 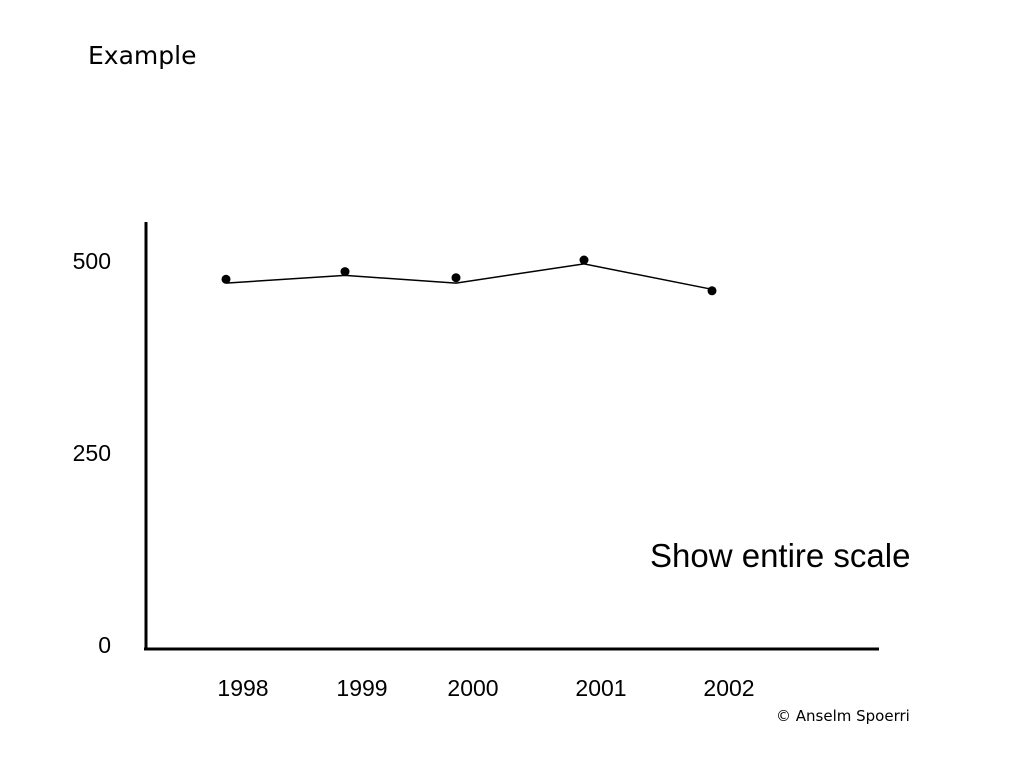 I want to click on x-tick-labels: 1998 1999 2000 2001 2002, so click(x=485, y=688).